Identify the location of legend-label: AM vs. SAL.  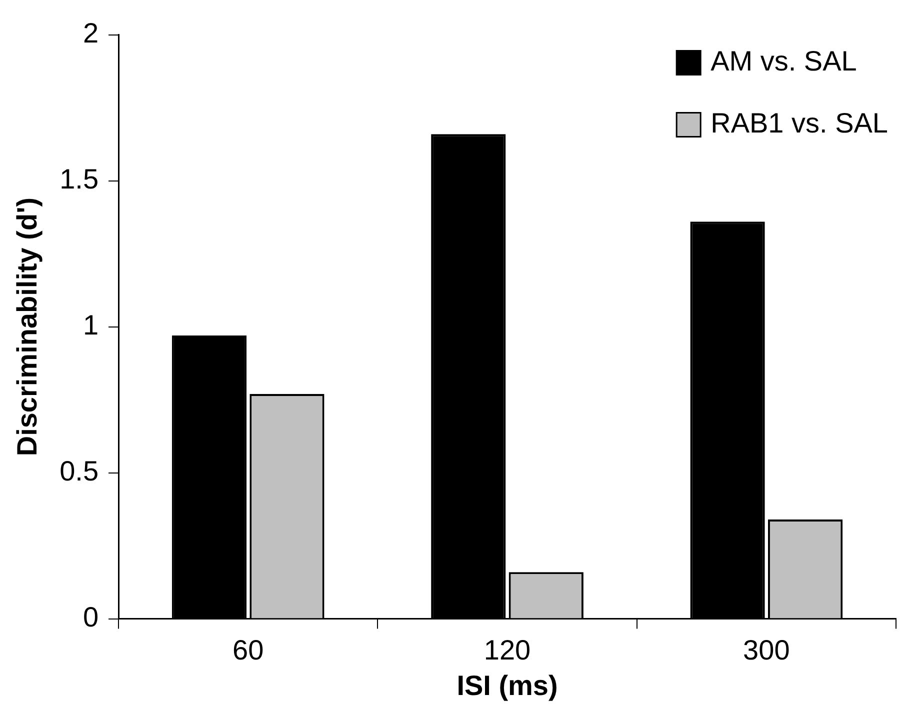
(783, 61).